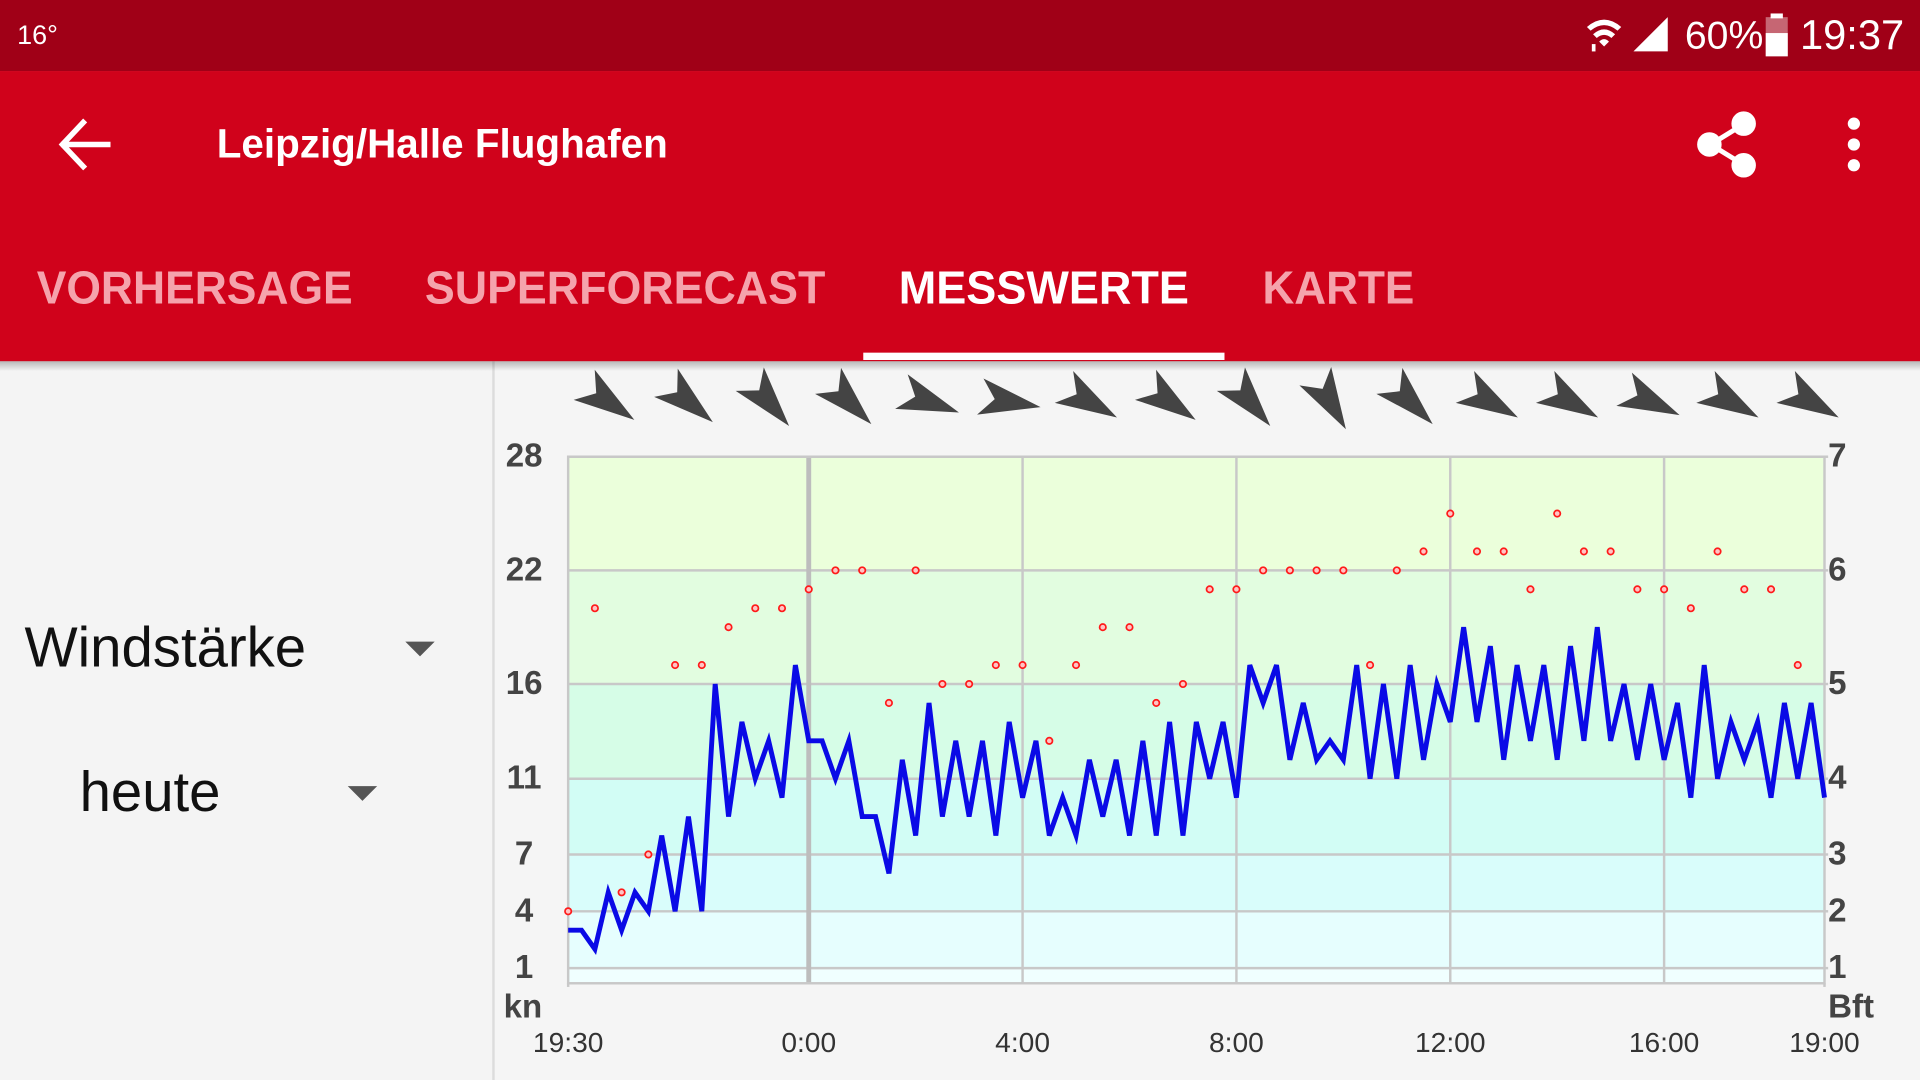 Image resolution: width=1920 pixels, height=1080 pixels. Describe the element at coordinates (165, 646) in the screenshot. I see `parameter-dropdown: Windstärke` at that location.